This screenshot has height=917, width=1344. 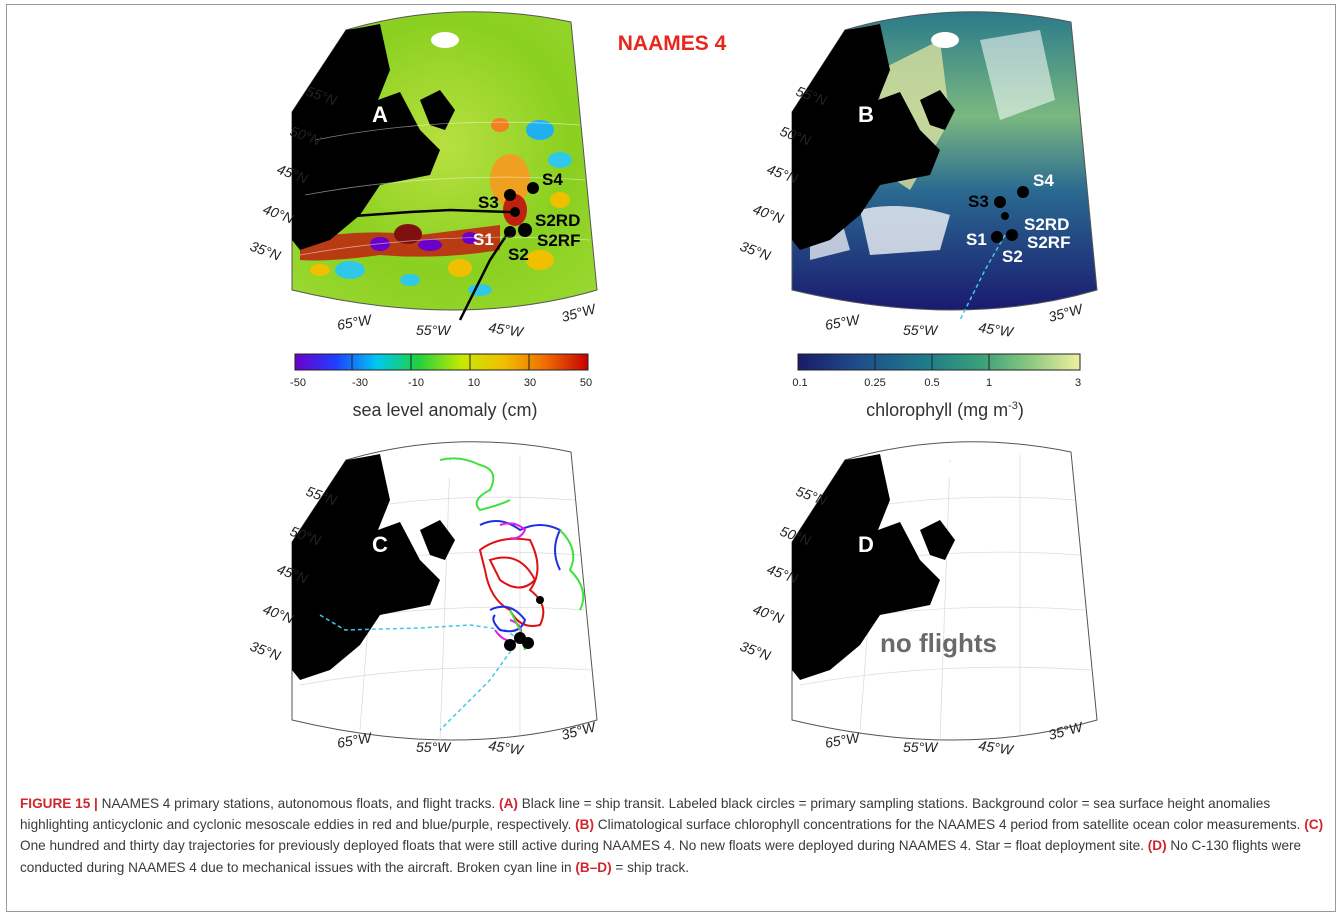 I want to click on lon-label: 65°W, so click(x=355, y=322).